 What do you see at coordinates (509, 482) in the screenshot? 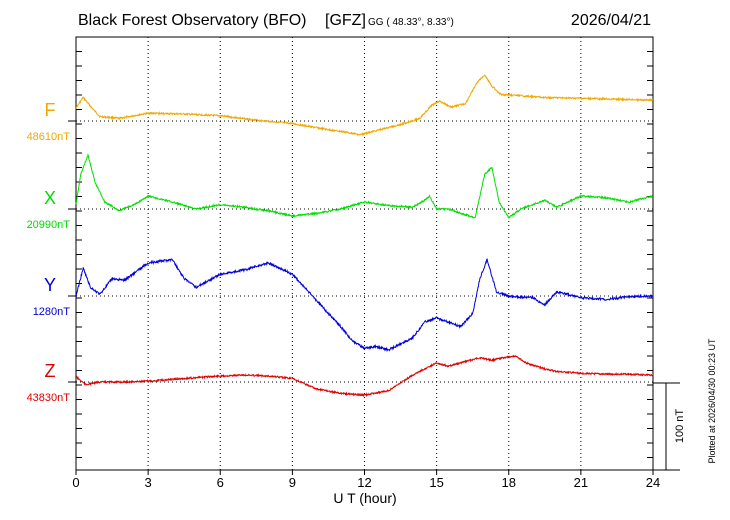
I see `x-tick-label: 18` at bounding box center [509, 482].